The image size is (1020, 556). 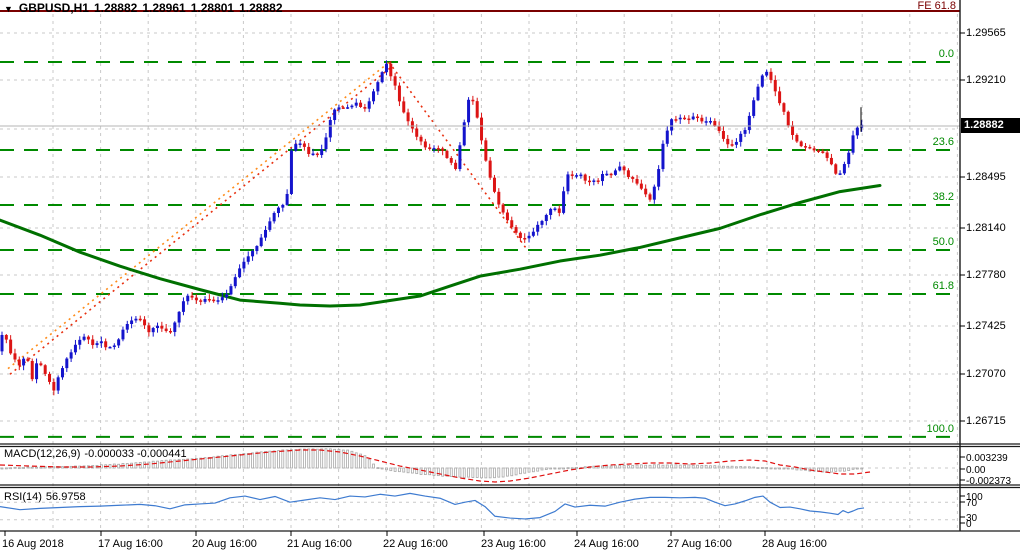 I want to click on price-axis-label: 1.27780, so click(x=986, y=275).